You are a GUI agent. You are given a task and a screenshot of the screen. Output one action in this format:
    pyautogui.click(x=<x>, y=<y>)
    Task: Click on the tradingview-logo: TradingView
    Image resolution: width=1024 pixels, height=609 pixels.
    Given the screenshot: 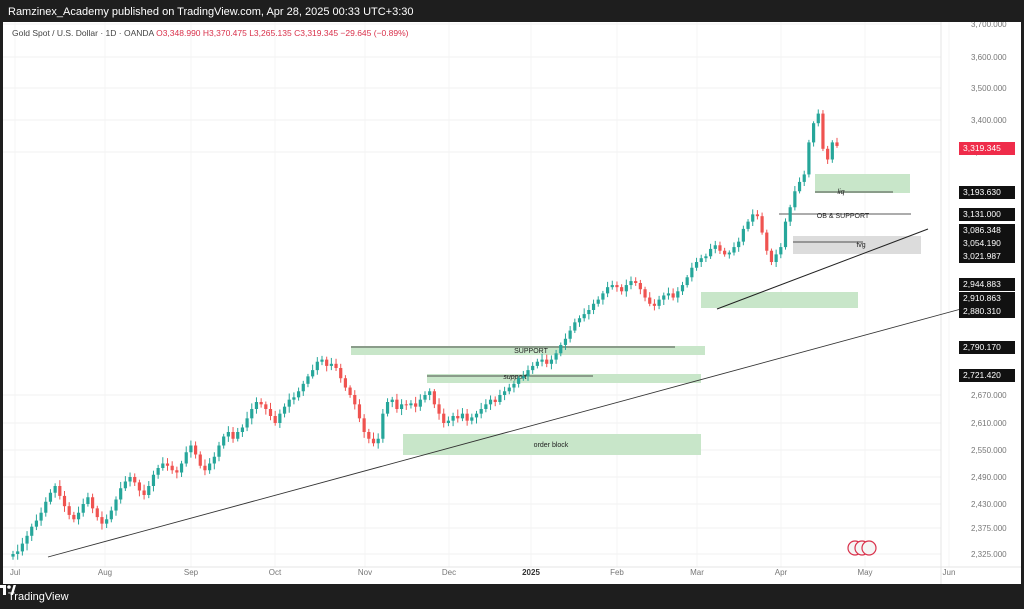 What is the action you would take?
    pyautogui.click(x=34, y=594)
    